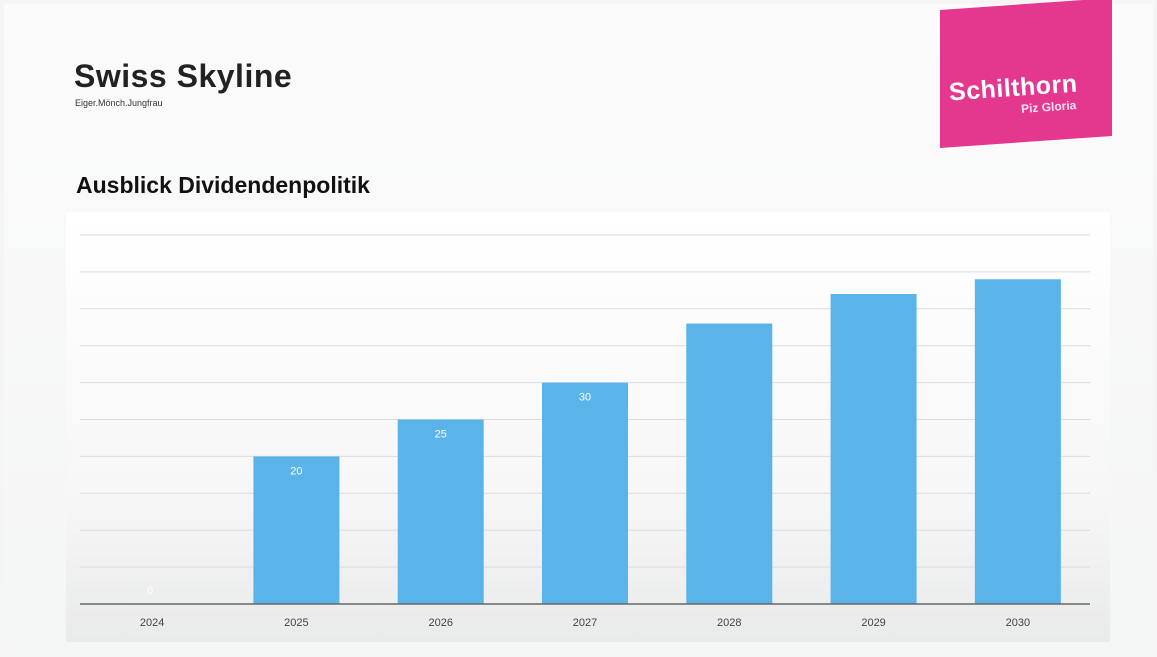  Describe the element at coordinates (729, 623) in the screenshot. I see `x-tick-label: 2028` at that location.